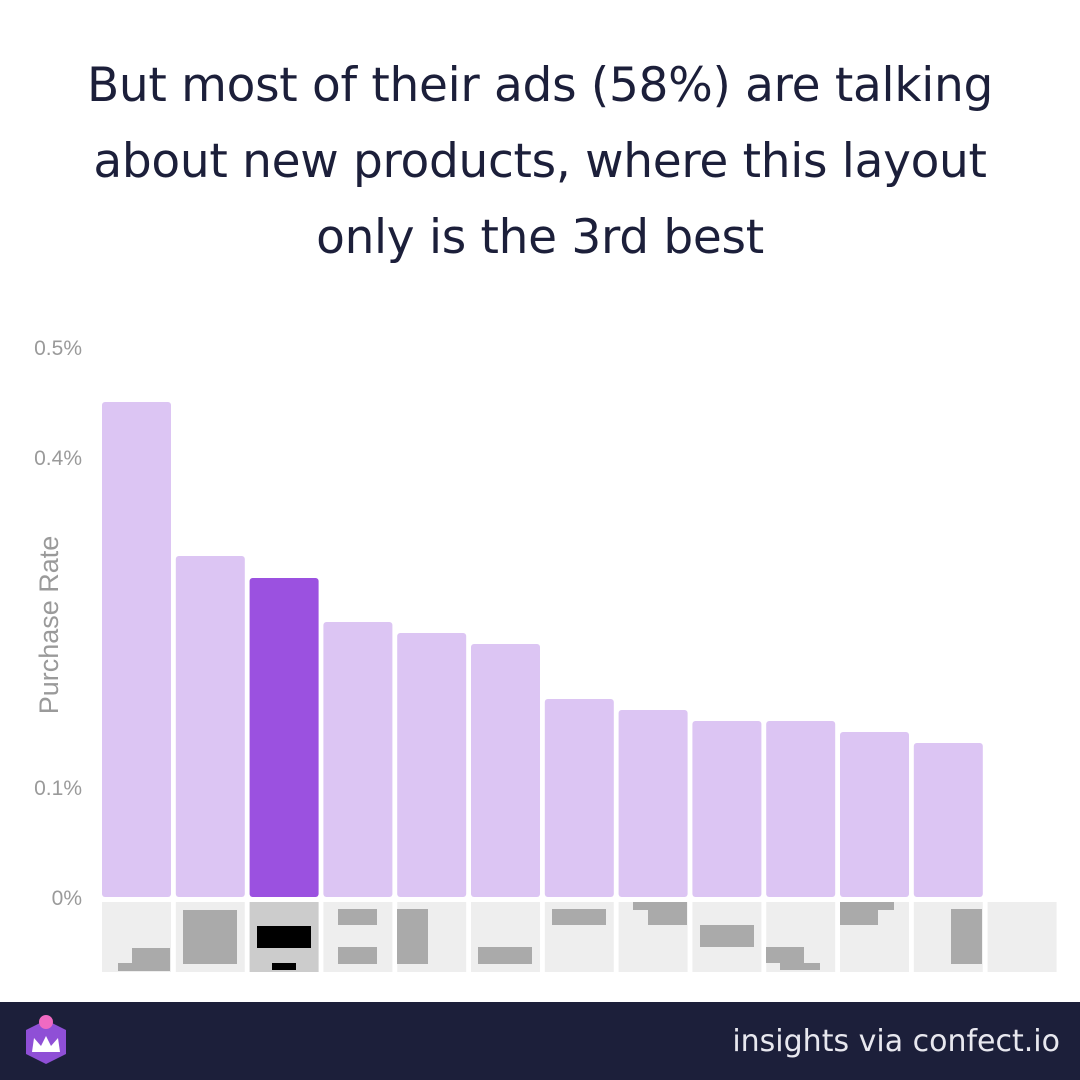  I want to click on layout-thumbnails, so click(579, 937).